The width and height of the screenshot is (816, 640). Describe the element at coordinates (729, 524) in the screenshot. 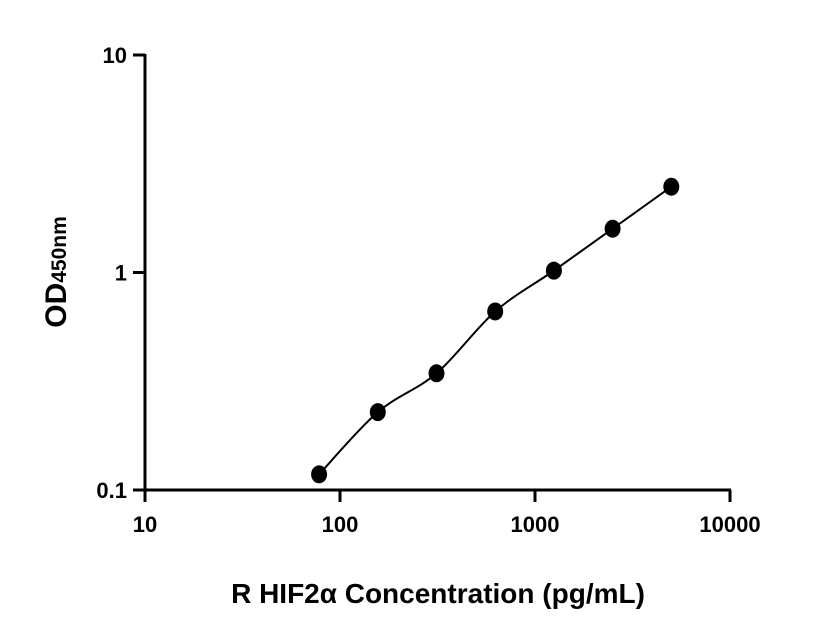

I see `x-tick-label: 10000` at that location.